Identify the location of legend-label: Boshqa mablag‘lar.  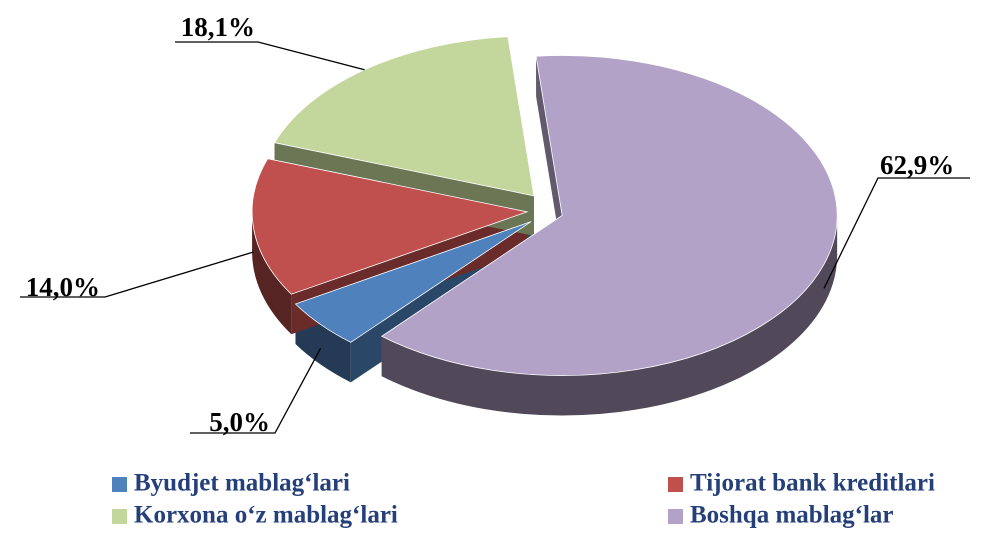
(792, 515).